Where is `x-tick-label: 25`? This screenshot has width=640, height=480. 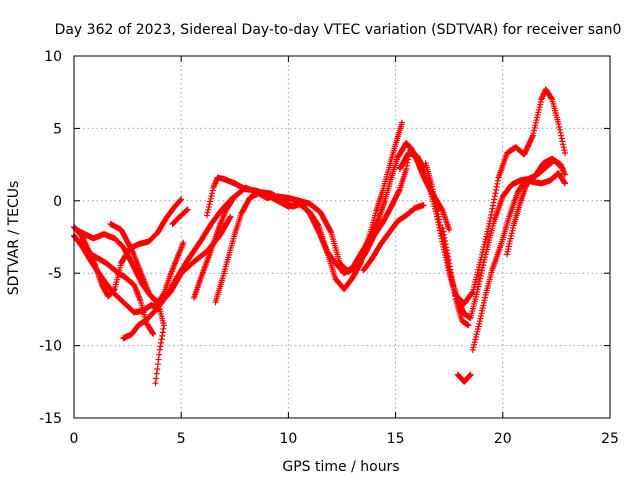 x-tick-label: 25 is located at coordinates (610, 439).